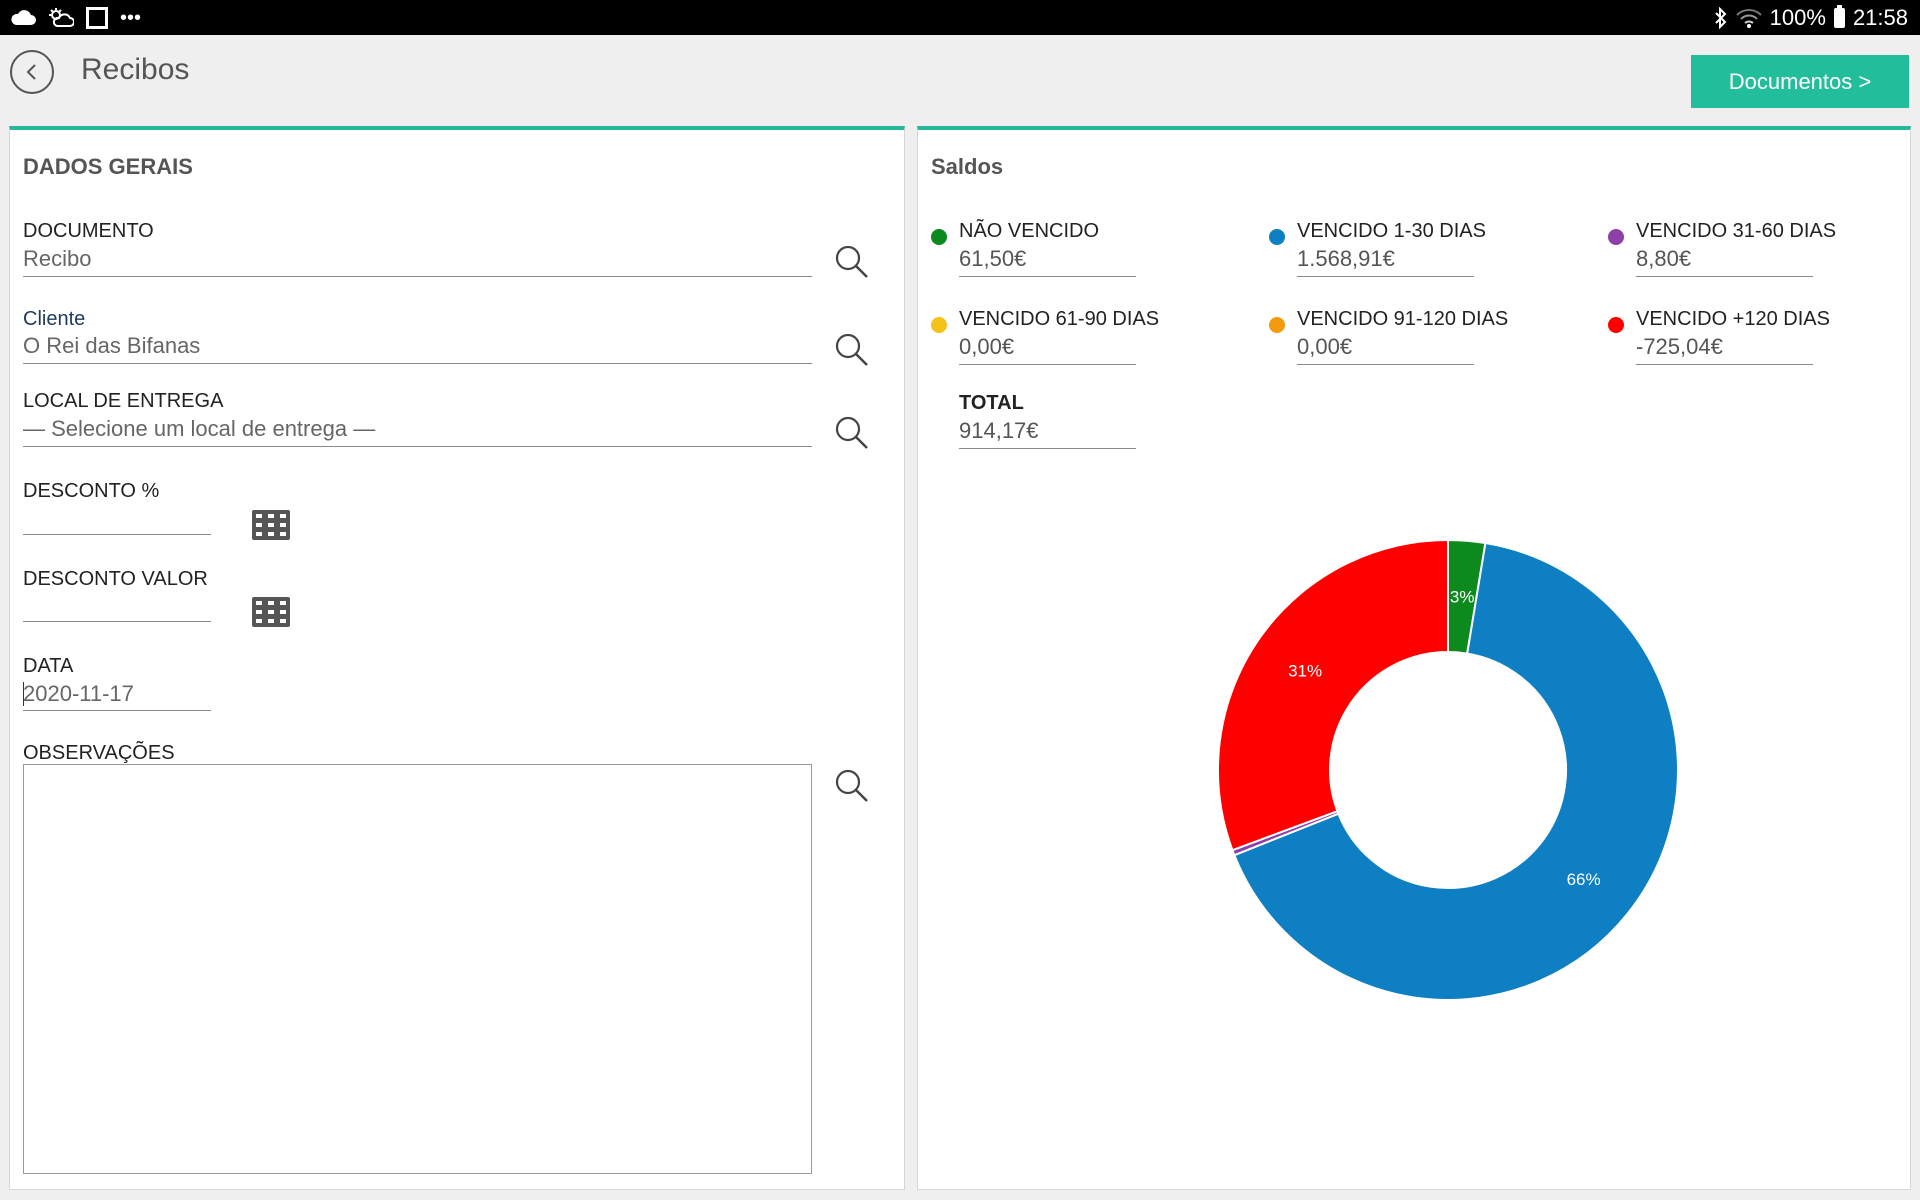 This screenshot has width=1920, height=1200. I want to click on desconto-pct-label: DESCONTO %, so click(91, 491).